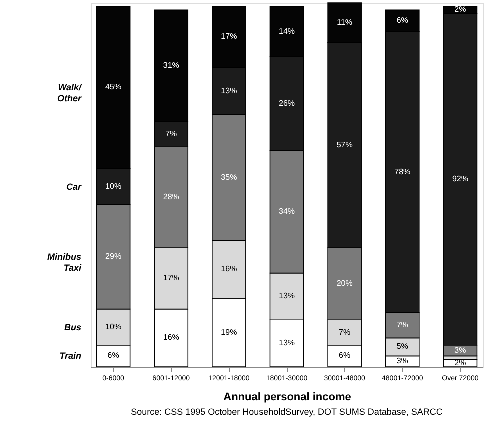  I want to click on data-label: 34%, so click(287, 211).